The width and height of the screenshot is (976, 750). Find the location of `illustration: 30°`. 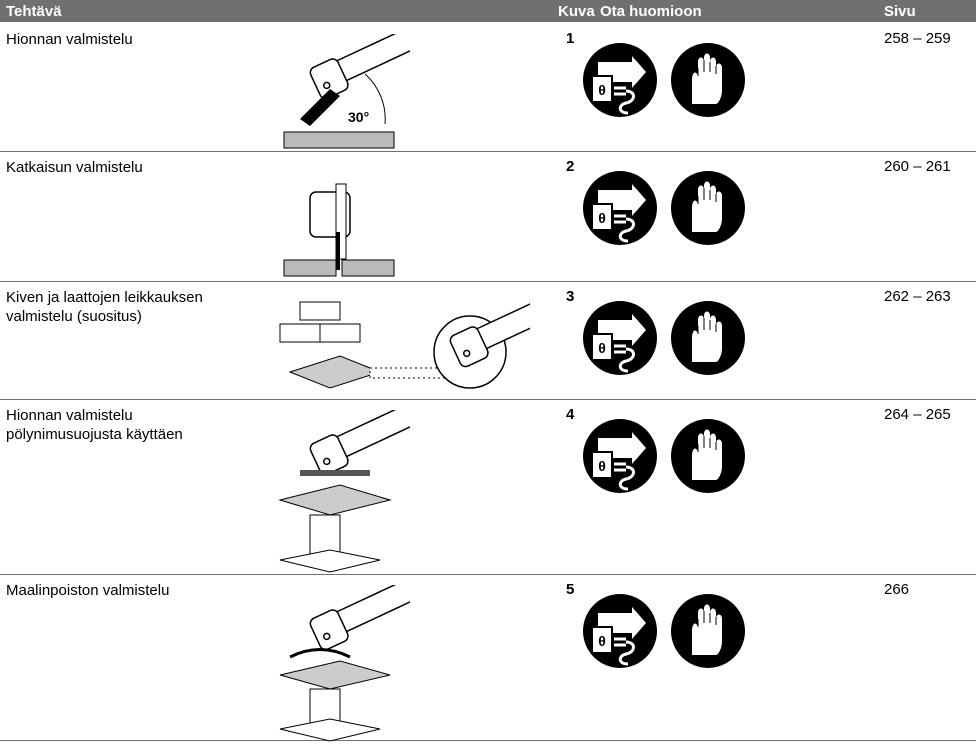

illustration: 30° is located at coordinates (344, 93).